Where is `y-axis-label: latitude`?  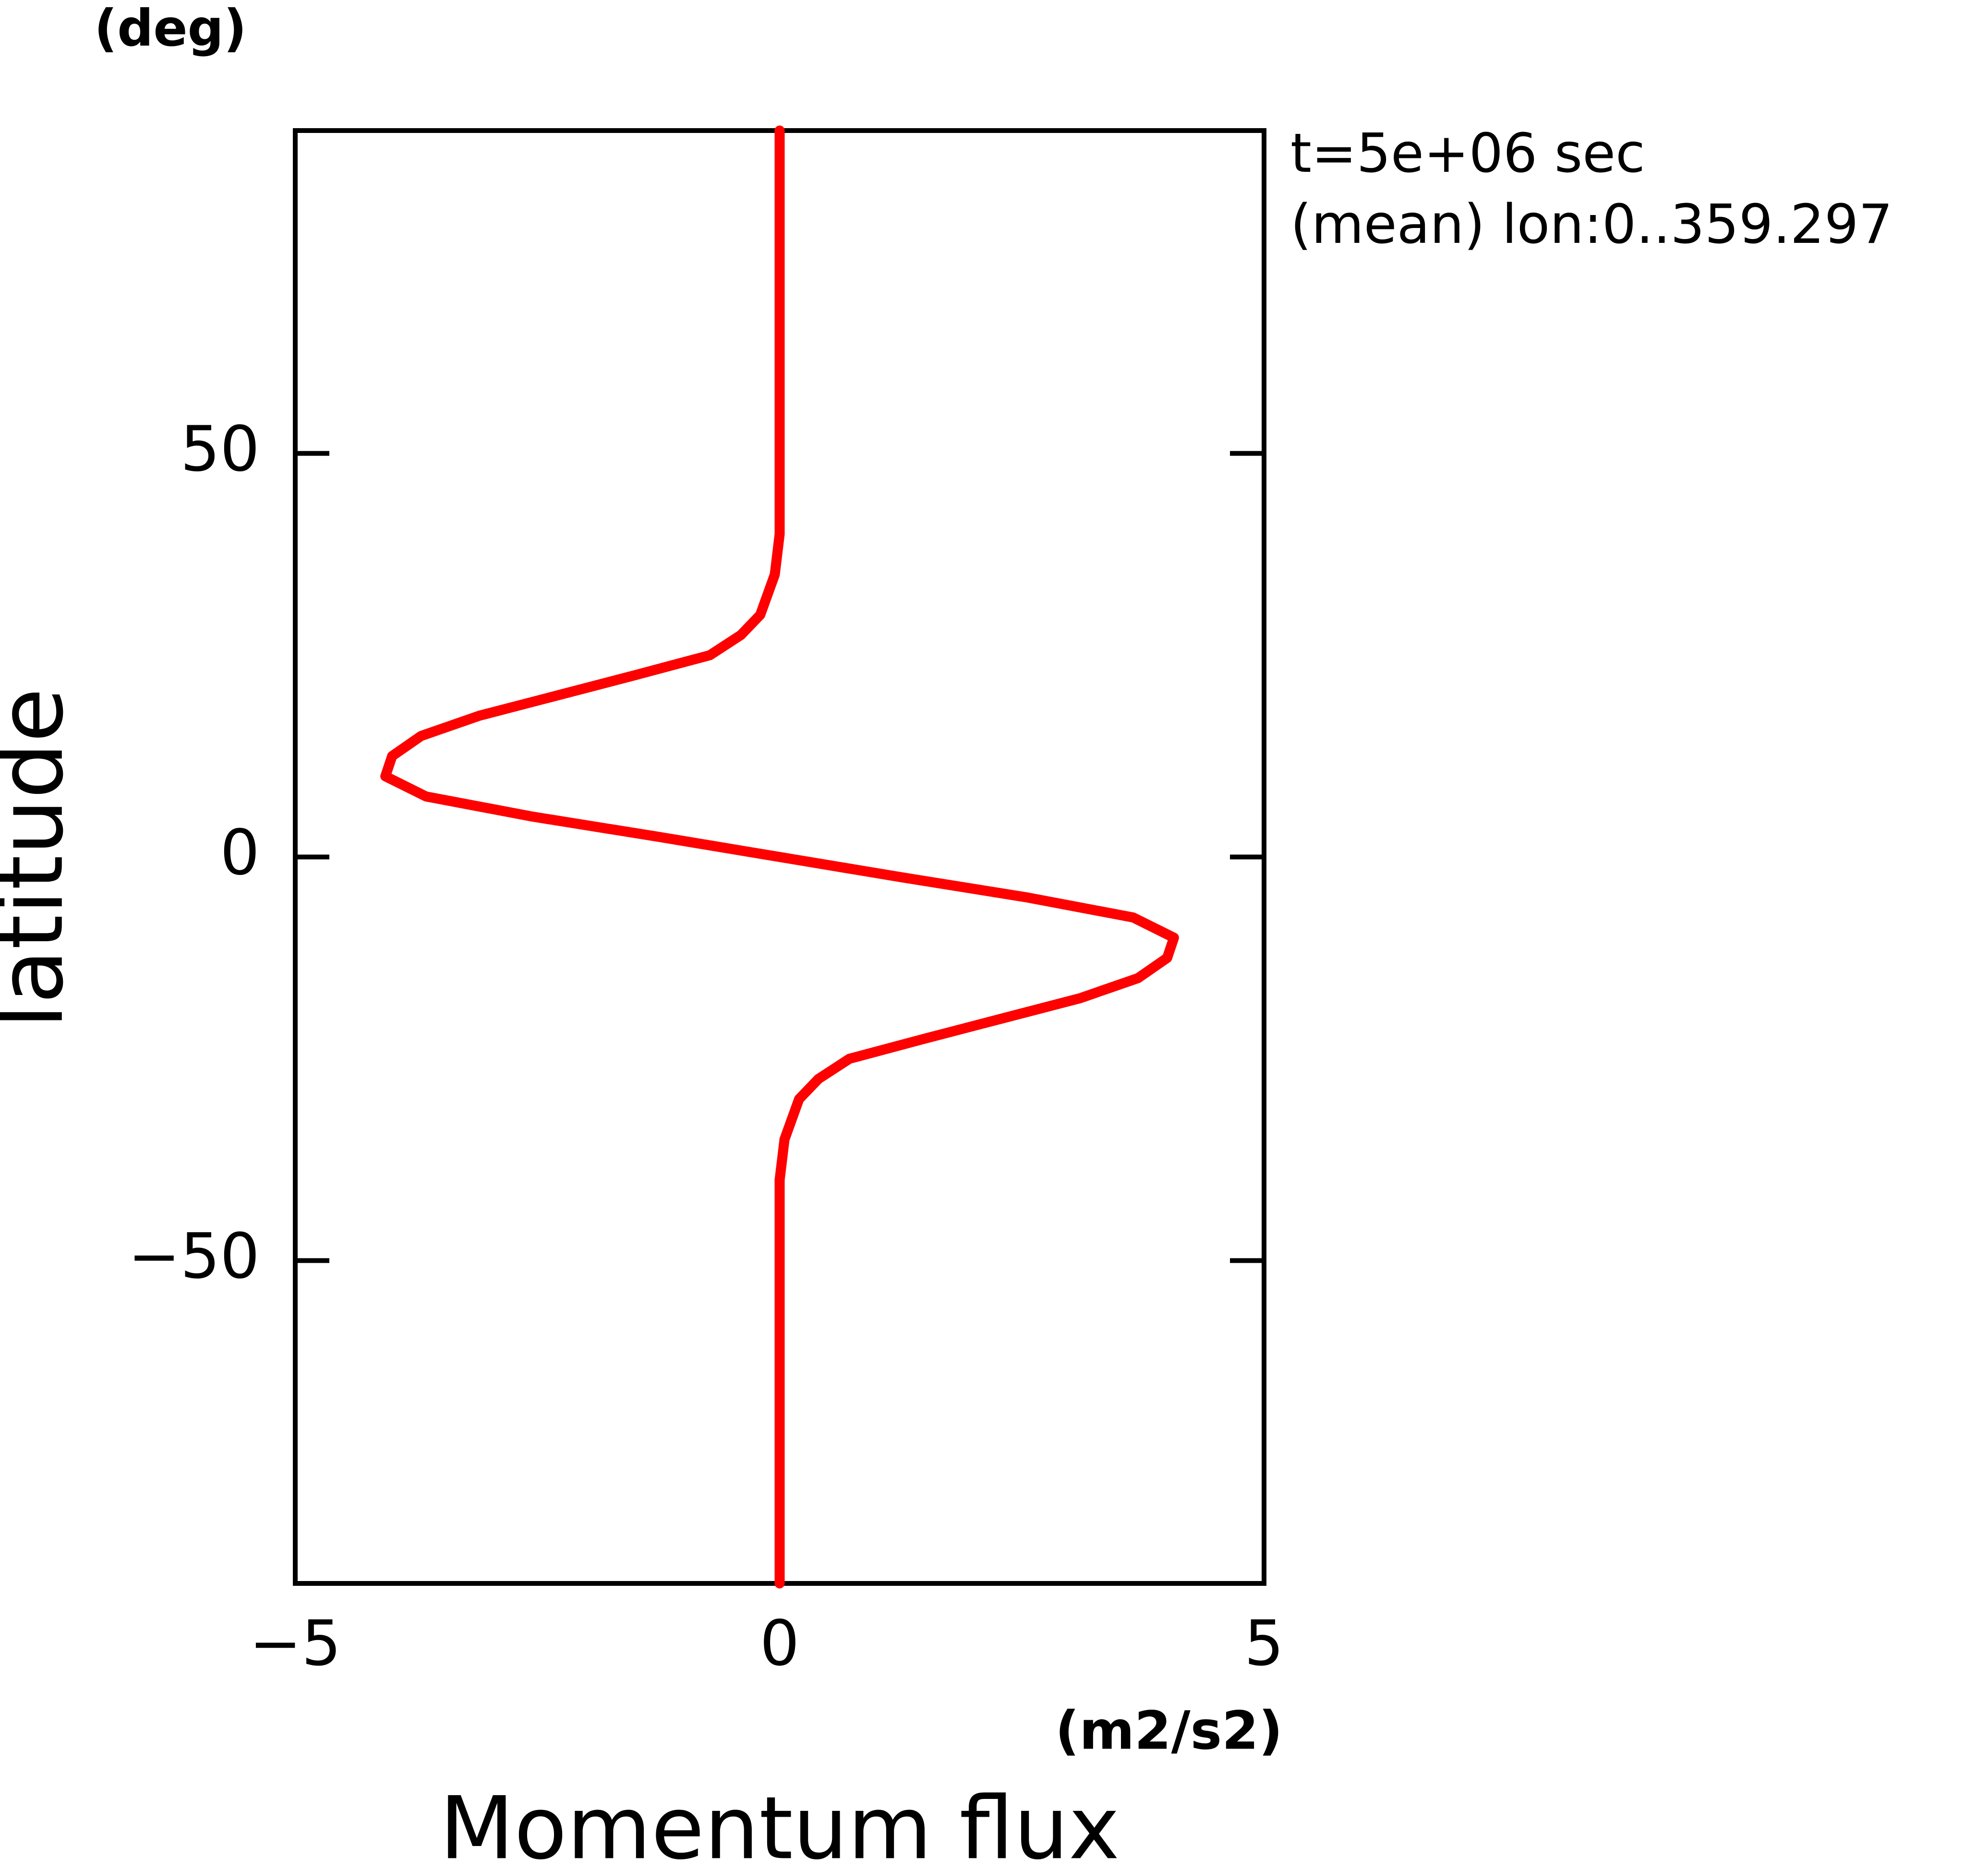
y-axis-label: latitude is located at coordinates (41, 858).